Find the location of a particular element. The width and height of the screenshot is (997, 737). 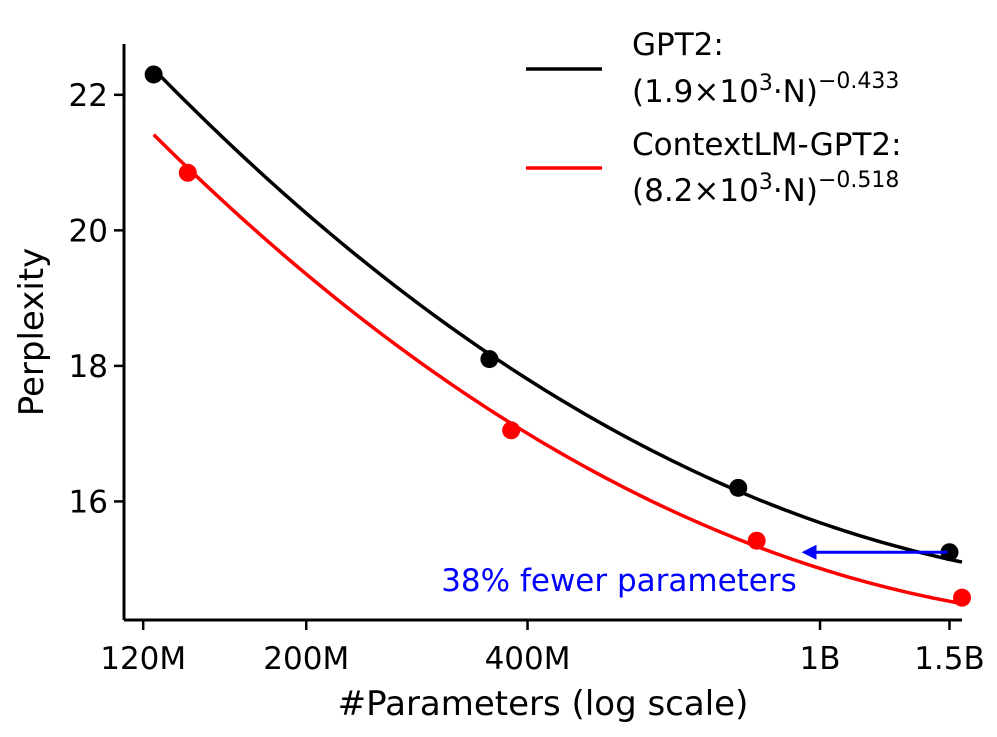

y-tick-label: 16 is located at coordinates (88, 502).